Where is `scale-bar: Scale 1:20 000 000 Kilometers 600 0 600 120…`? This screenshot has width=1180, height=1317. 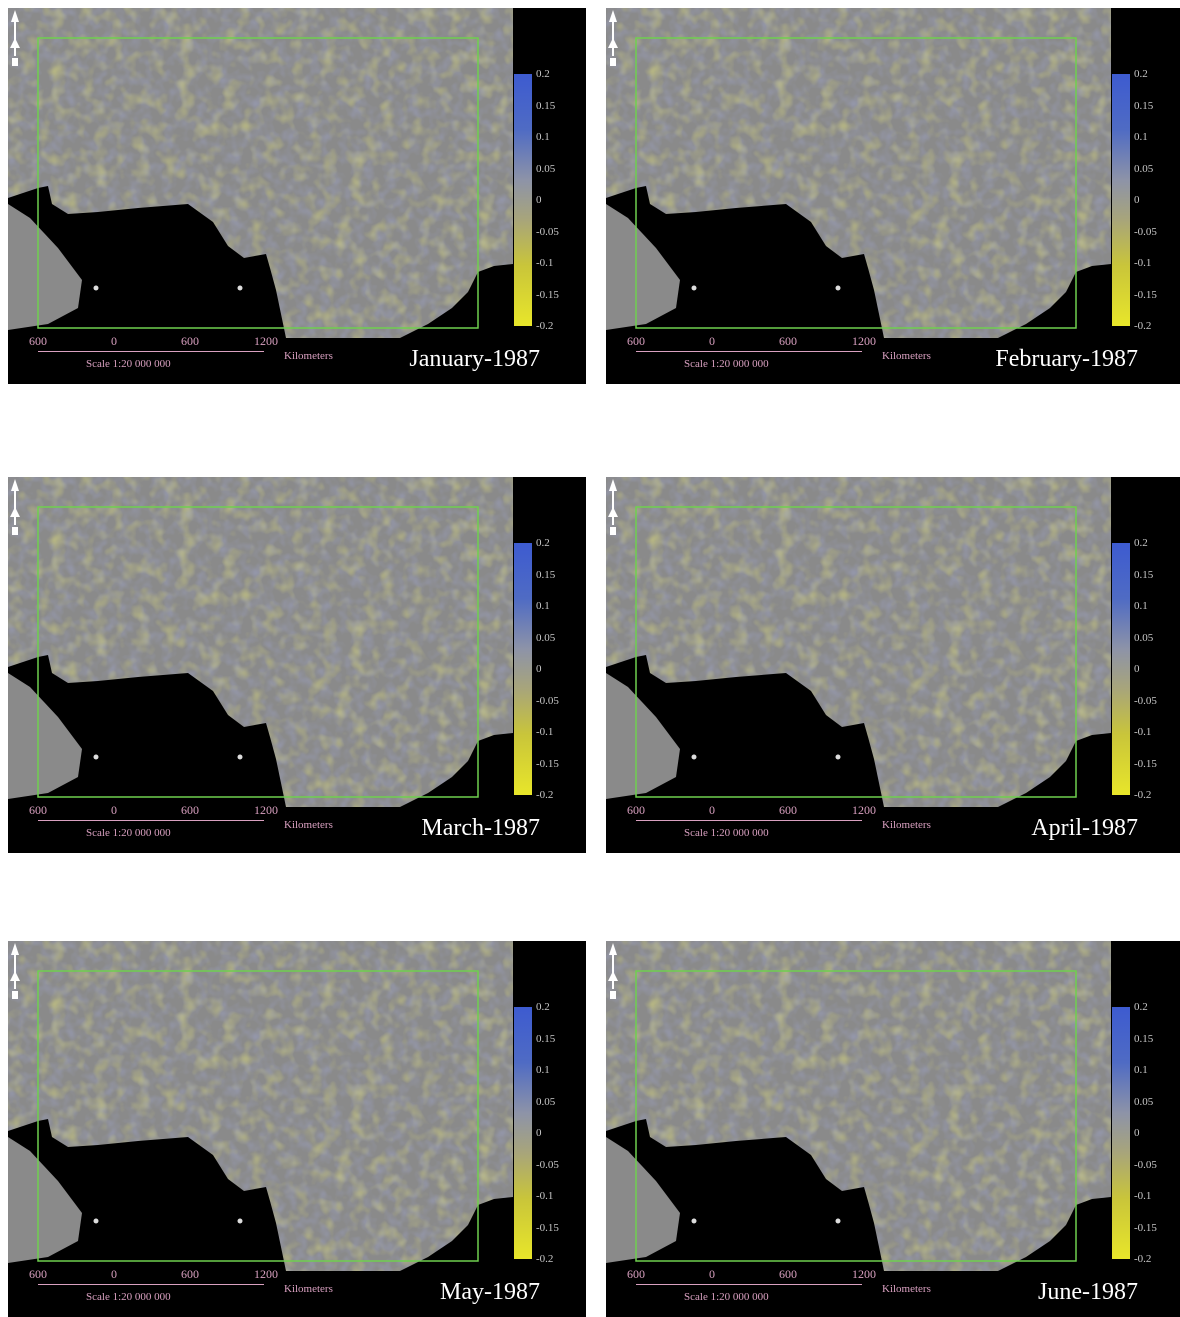
scale-bar: Scale 1:20 000 000 Kilometers 600 0 600 120… is located at coordinates (786, 825).